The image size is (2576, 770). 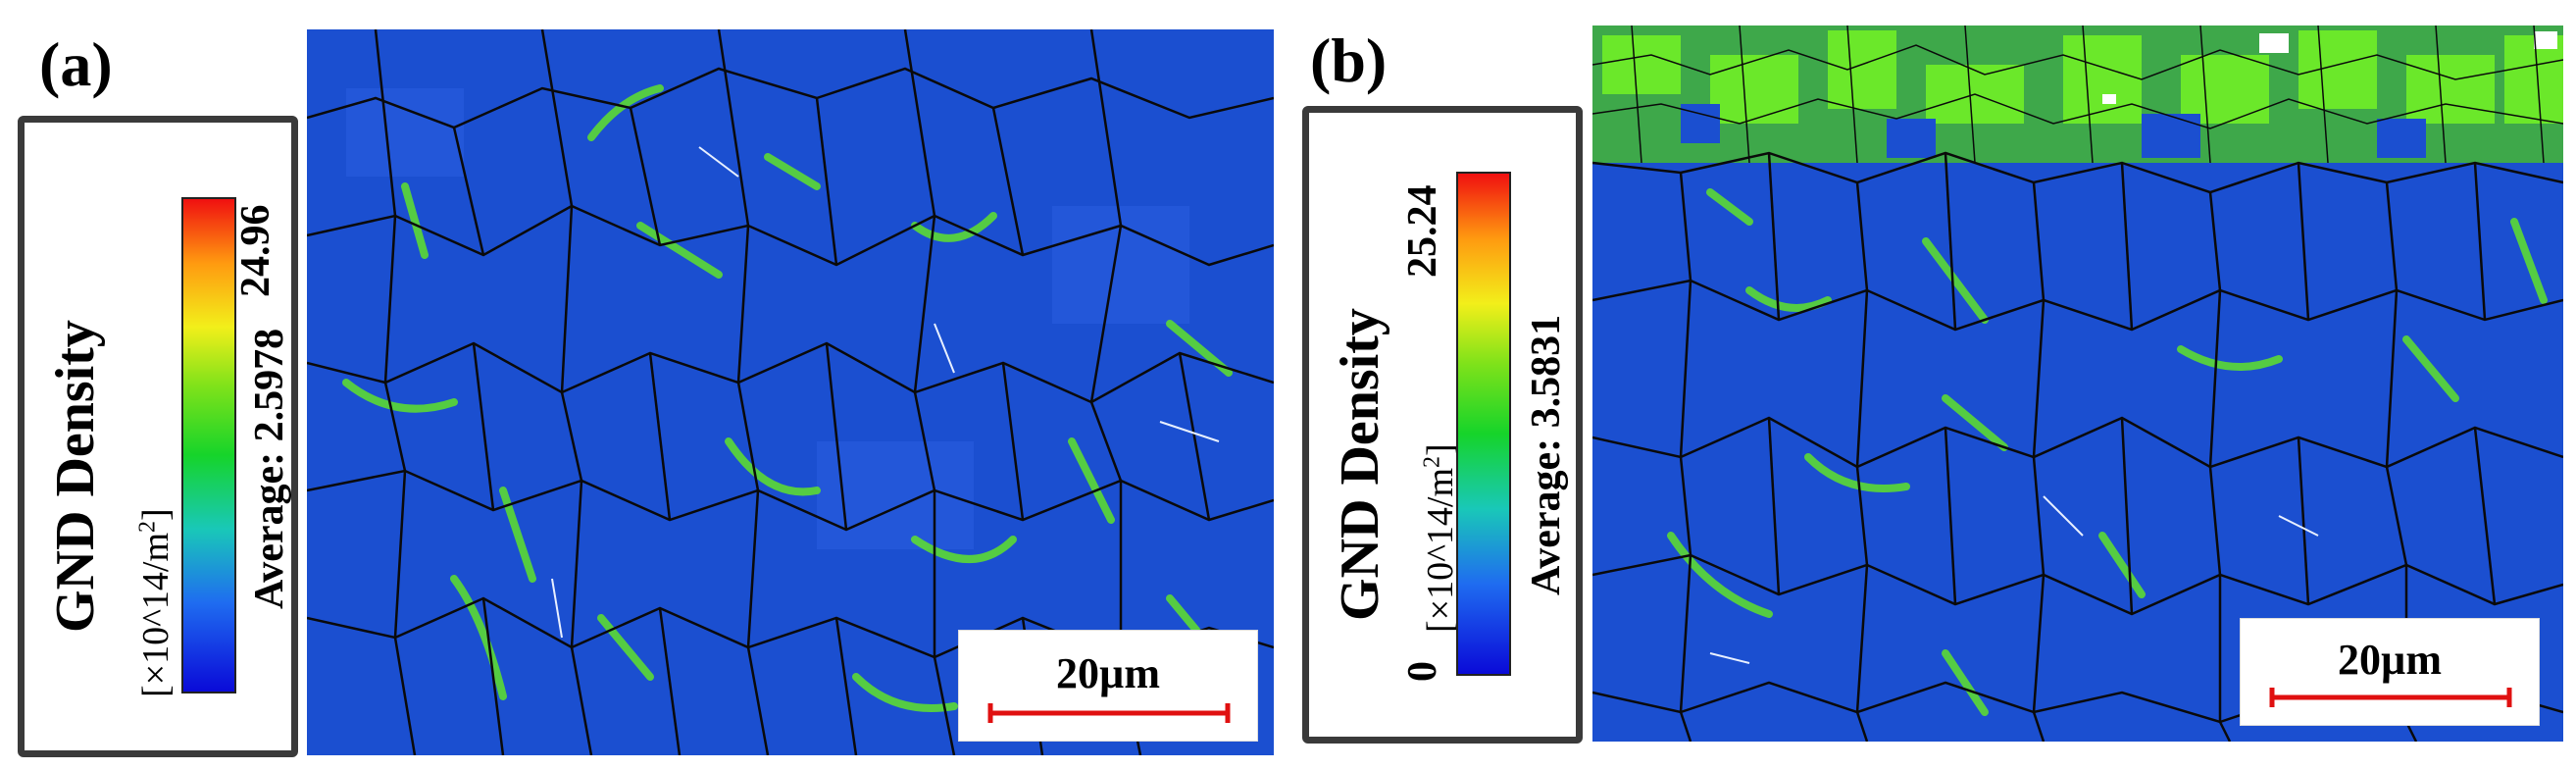 I want to click on legend-max-value: 25.24, so click(x=1422, y=231).